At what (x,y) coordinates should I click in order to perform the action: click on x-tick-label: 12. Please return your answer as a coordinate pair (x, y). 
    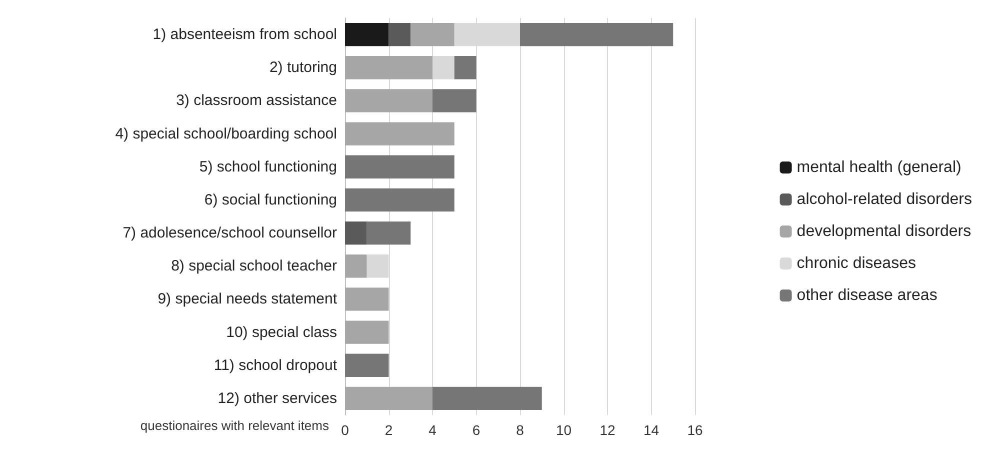
    Looking at the image, I should click on (608, 430).